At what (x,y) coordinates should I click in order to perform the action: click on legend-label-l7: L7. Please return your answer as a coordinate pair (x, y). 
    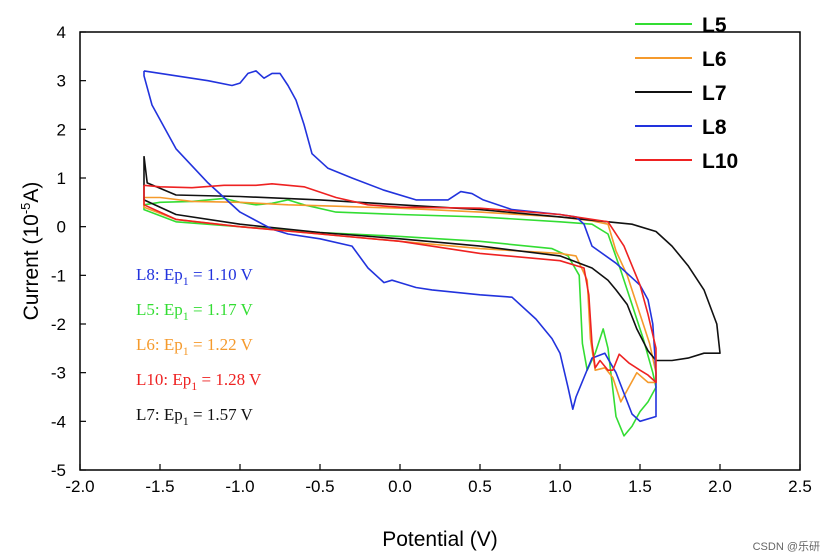
    Looking at the image, I should click on (714, 93).